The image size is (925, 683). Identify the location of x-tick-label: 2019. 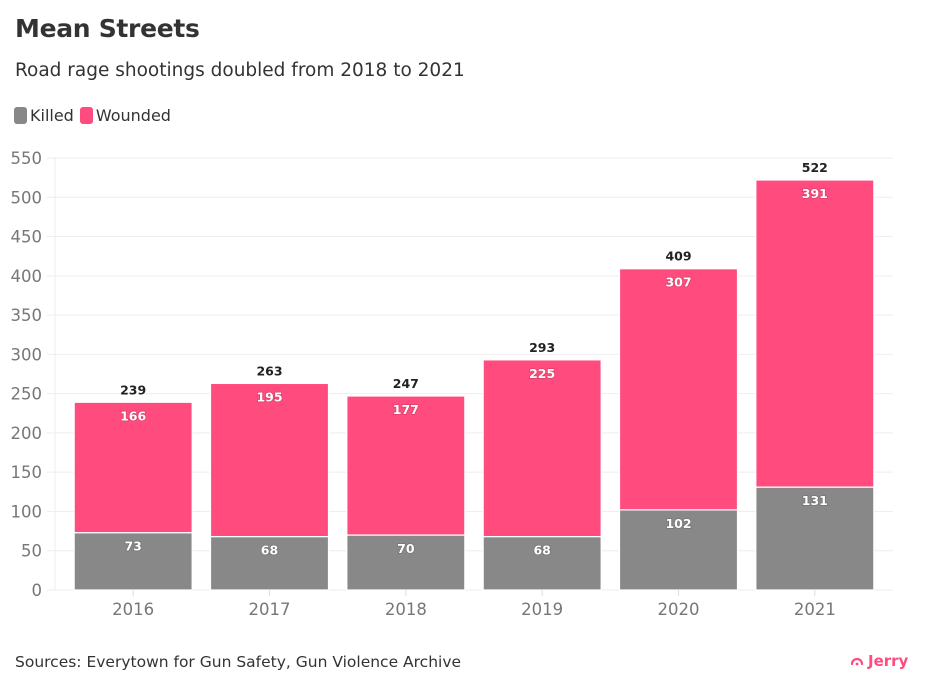
(542, 609).